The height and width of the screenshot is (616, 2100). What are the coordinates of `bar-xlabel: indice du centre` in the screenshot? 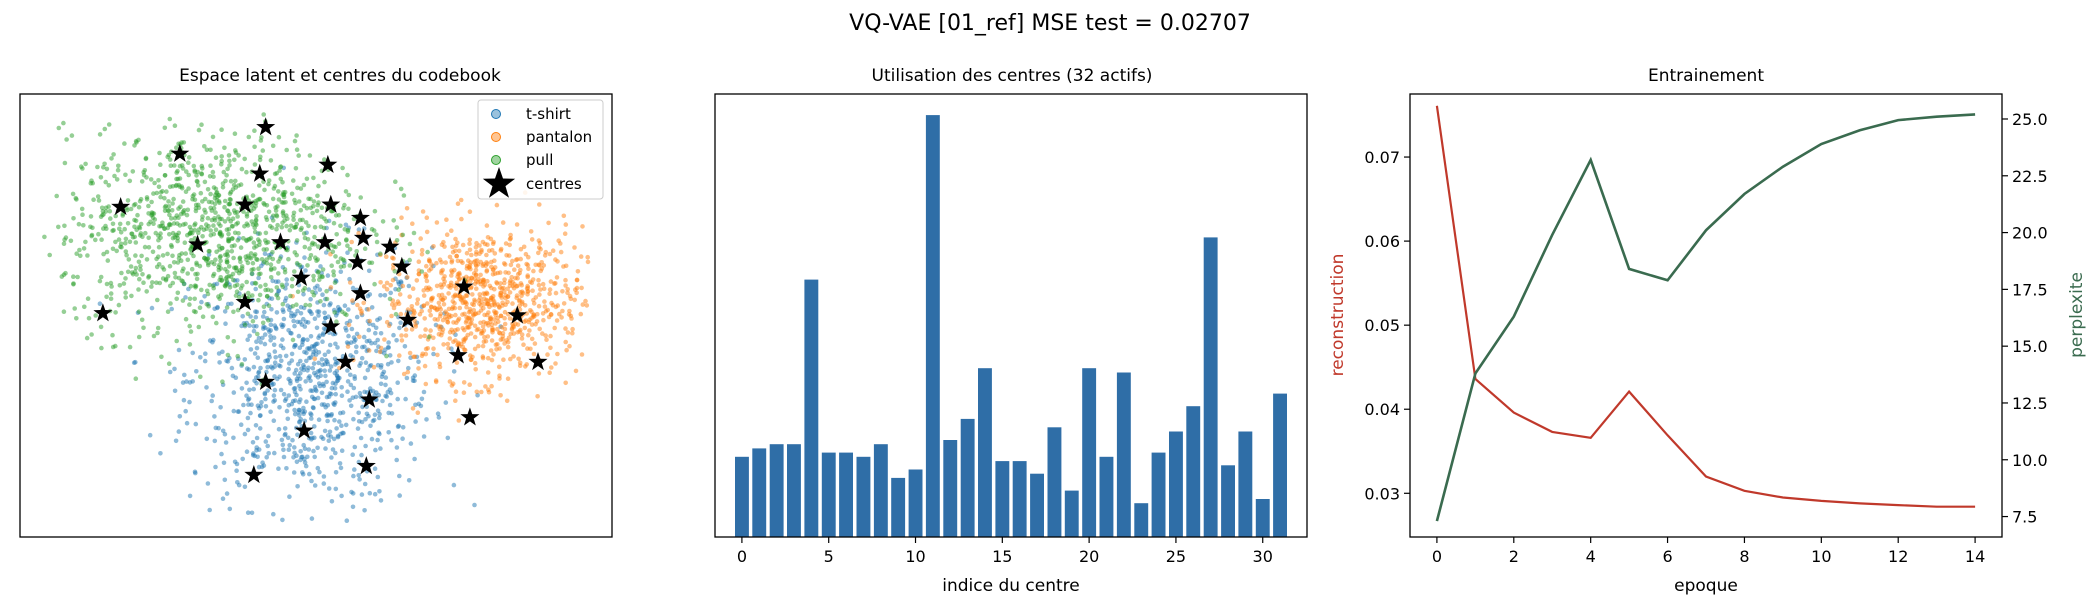 It's located at (1011, 586).